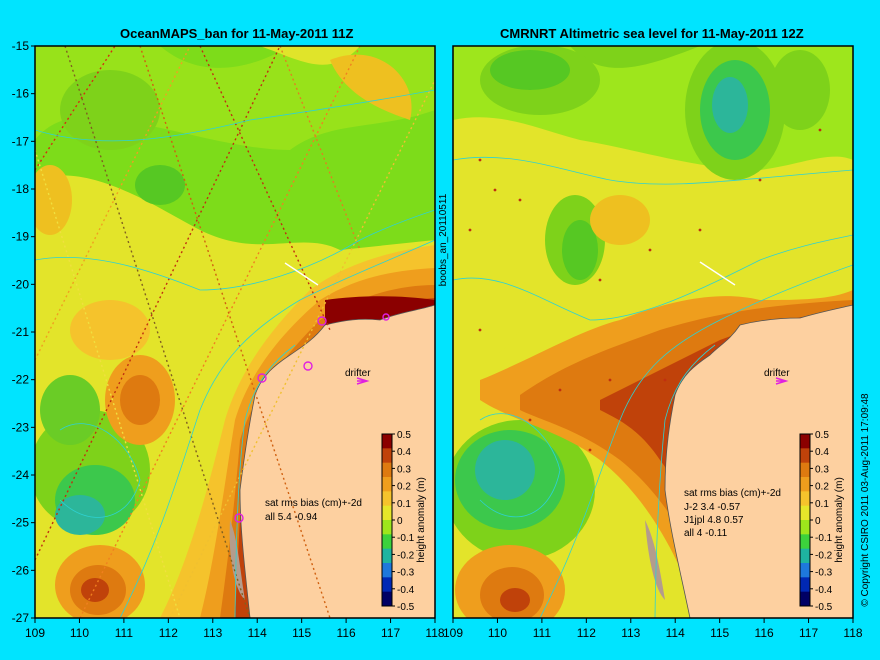 The height and width of the screenshot is (660, 880). I want to click on right-stats-line-2: J1jpl 4.8 0.57, so click(714, 520).